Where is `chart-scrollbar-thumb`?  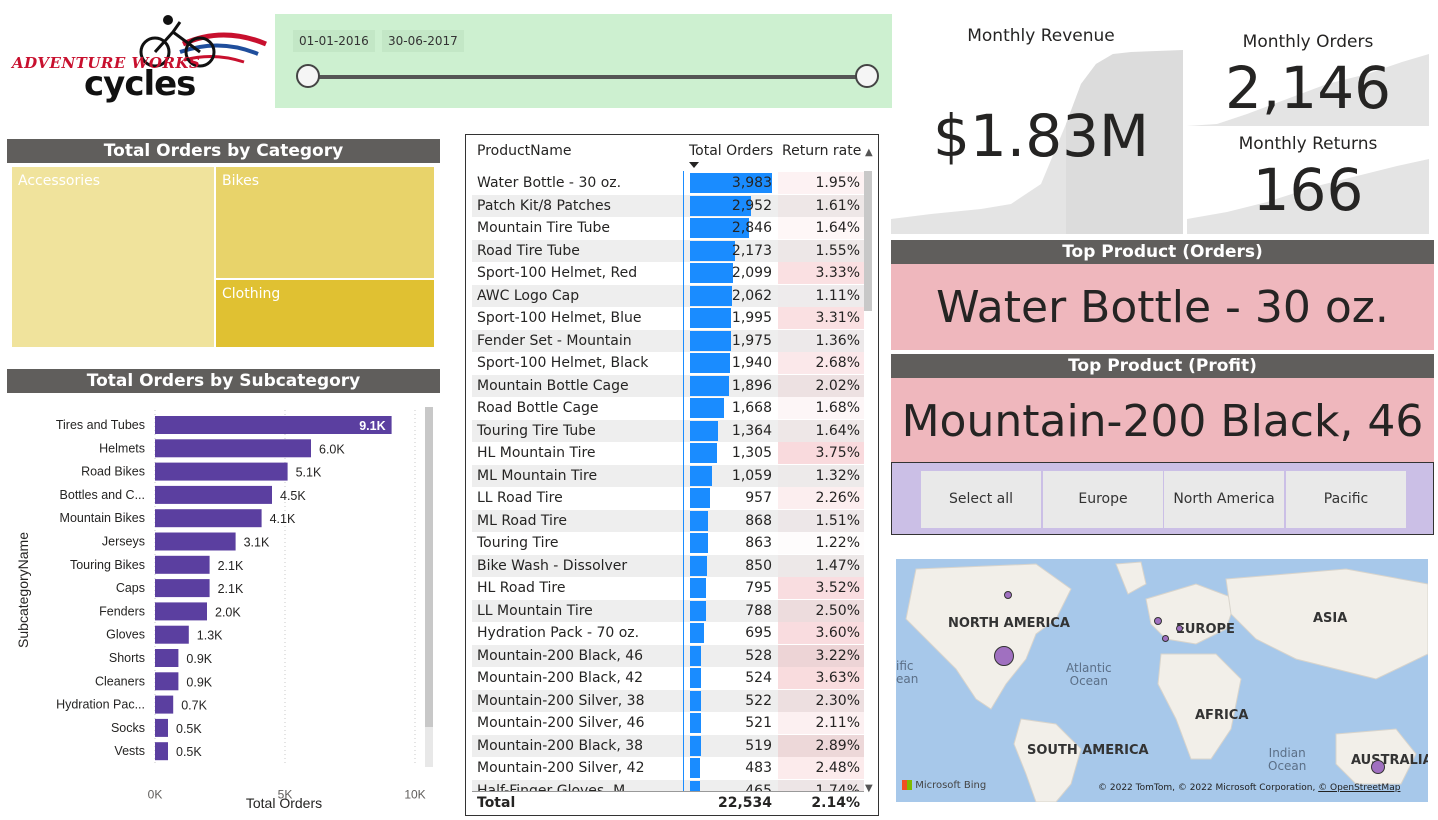 chart-scrollbar-thumb is located at coordinates (429, 567).